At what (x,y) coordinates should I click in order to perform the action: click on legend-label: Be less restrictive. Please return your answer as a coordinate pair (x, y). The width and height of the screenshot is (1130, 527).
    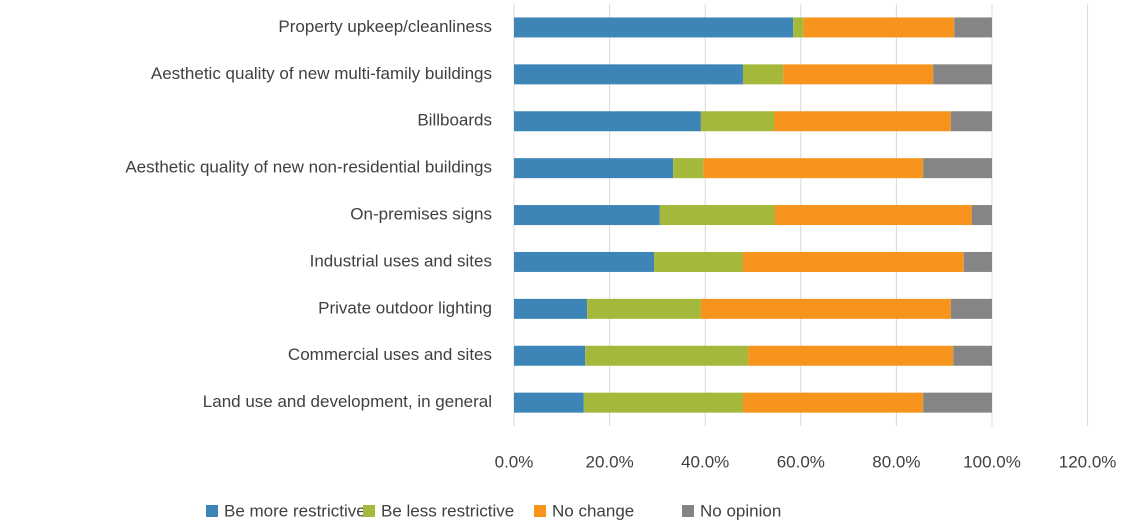
    Looking at the image, I should click on (447, 510).